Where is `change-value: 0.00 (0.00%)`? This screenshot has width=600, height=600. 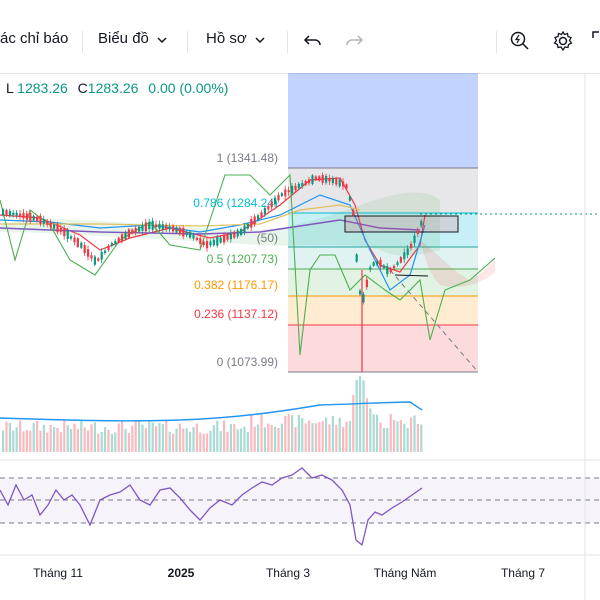
change-value: 0.00 (0.00%) is located at coordinates (188, 88).